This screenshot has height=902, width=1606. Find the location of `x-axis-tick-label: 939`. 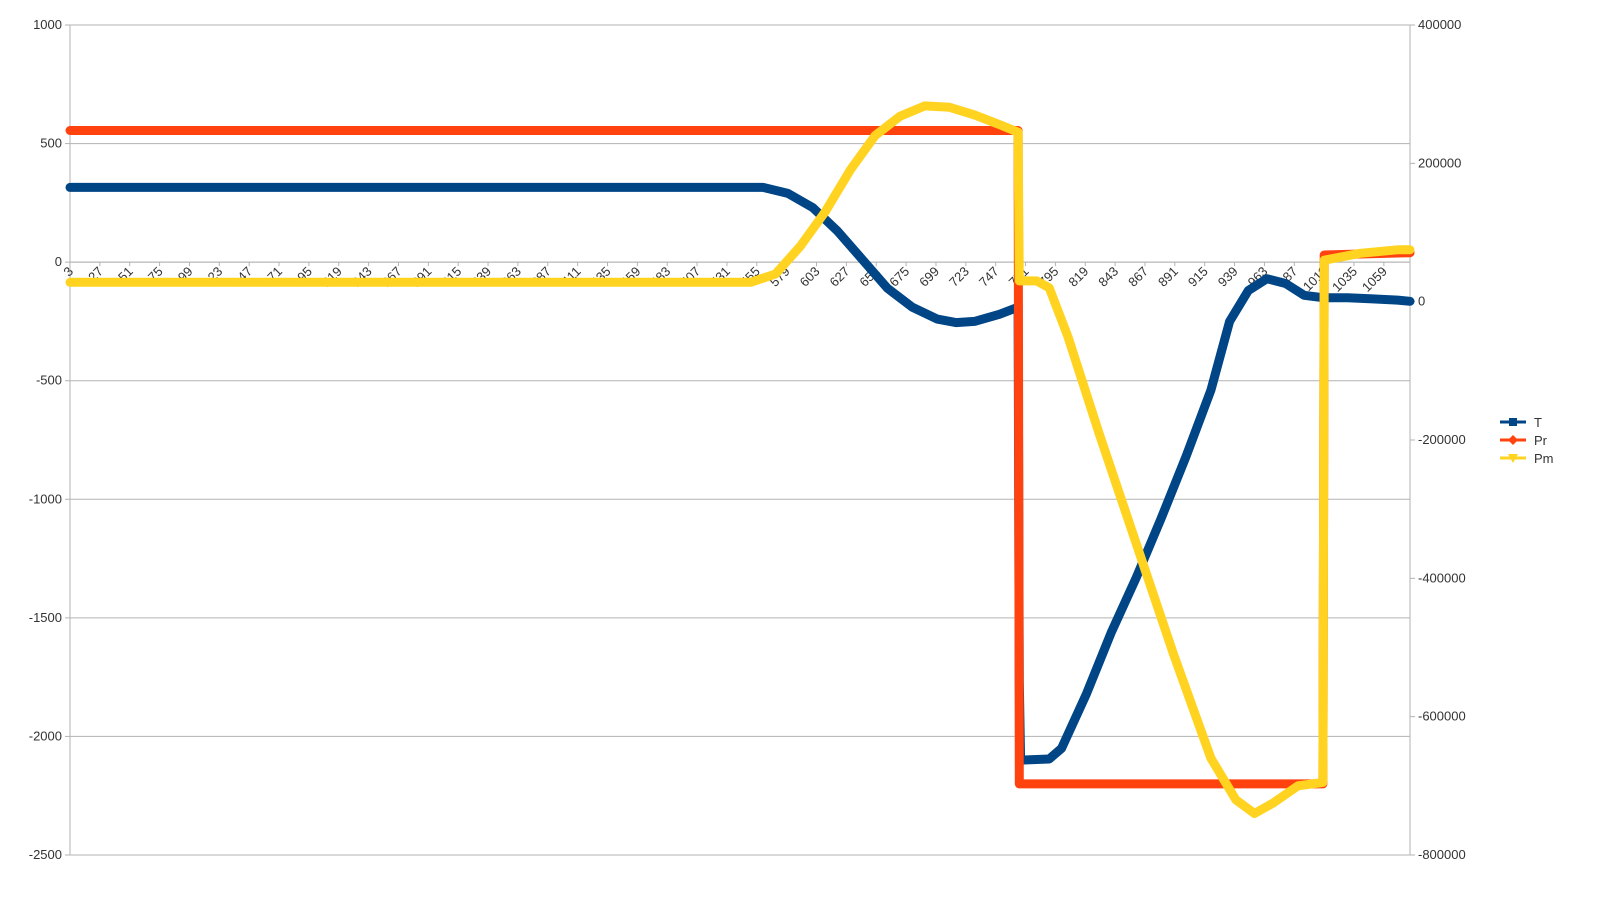

x-axis-tick-label: 939 is located at coordinates (1228, 277).